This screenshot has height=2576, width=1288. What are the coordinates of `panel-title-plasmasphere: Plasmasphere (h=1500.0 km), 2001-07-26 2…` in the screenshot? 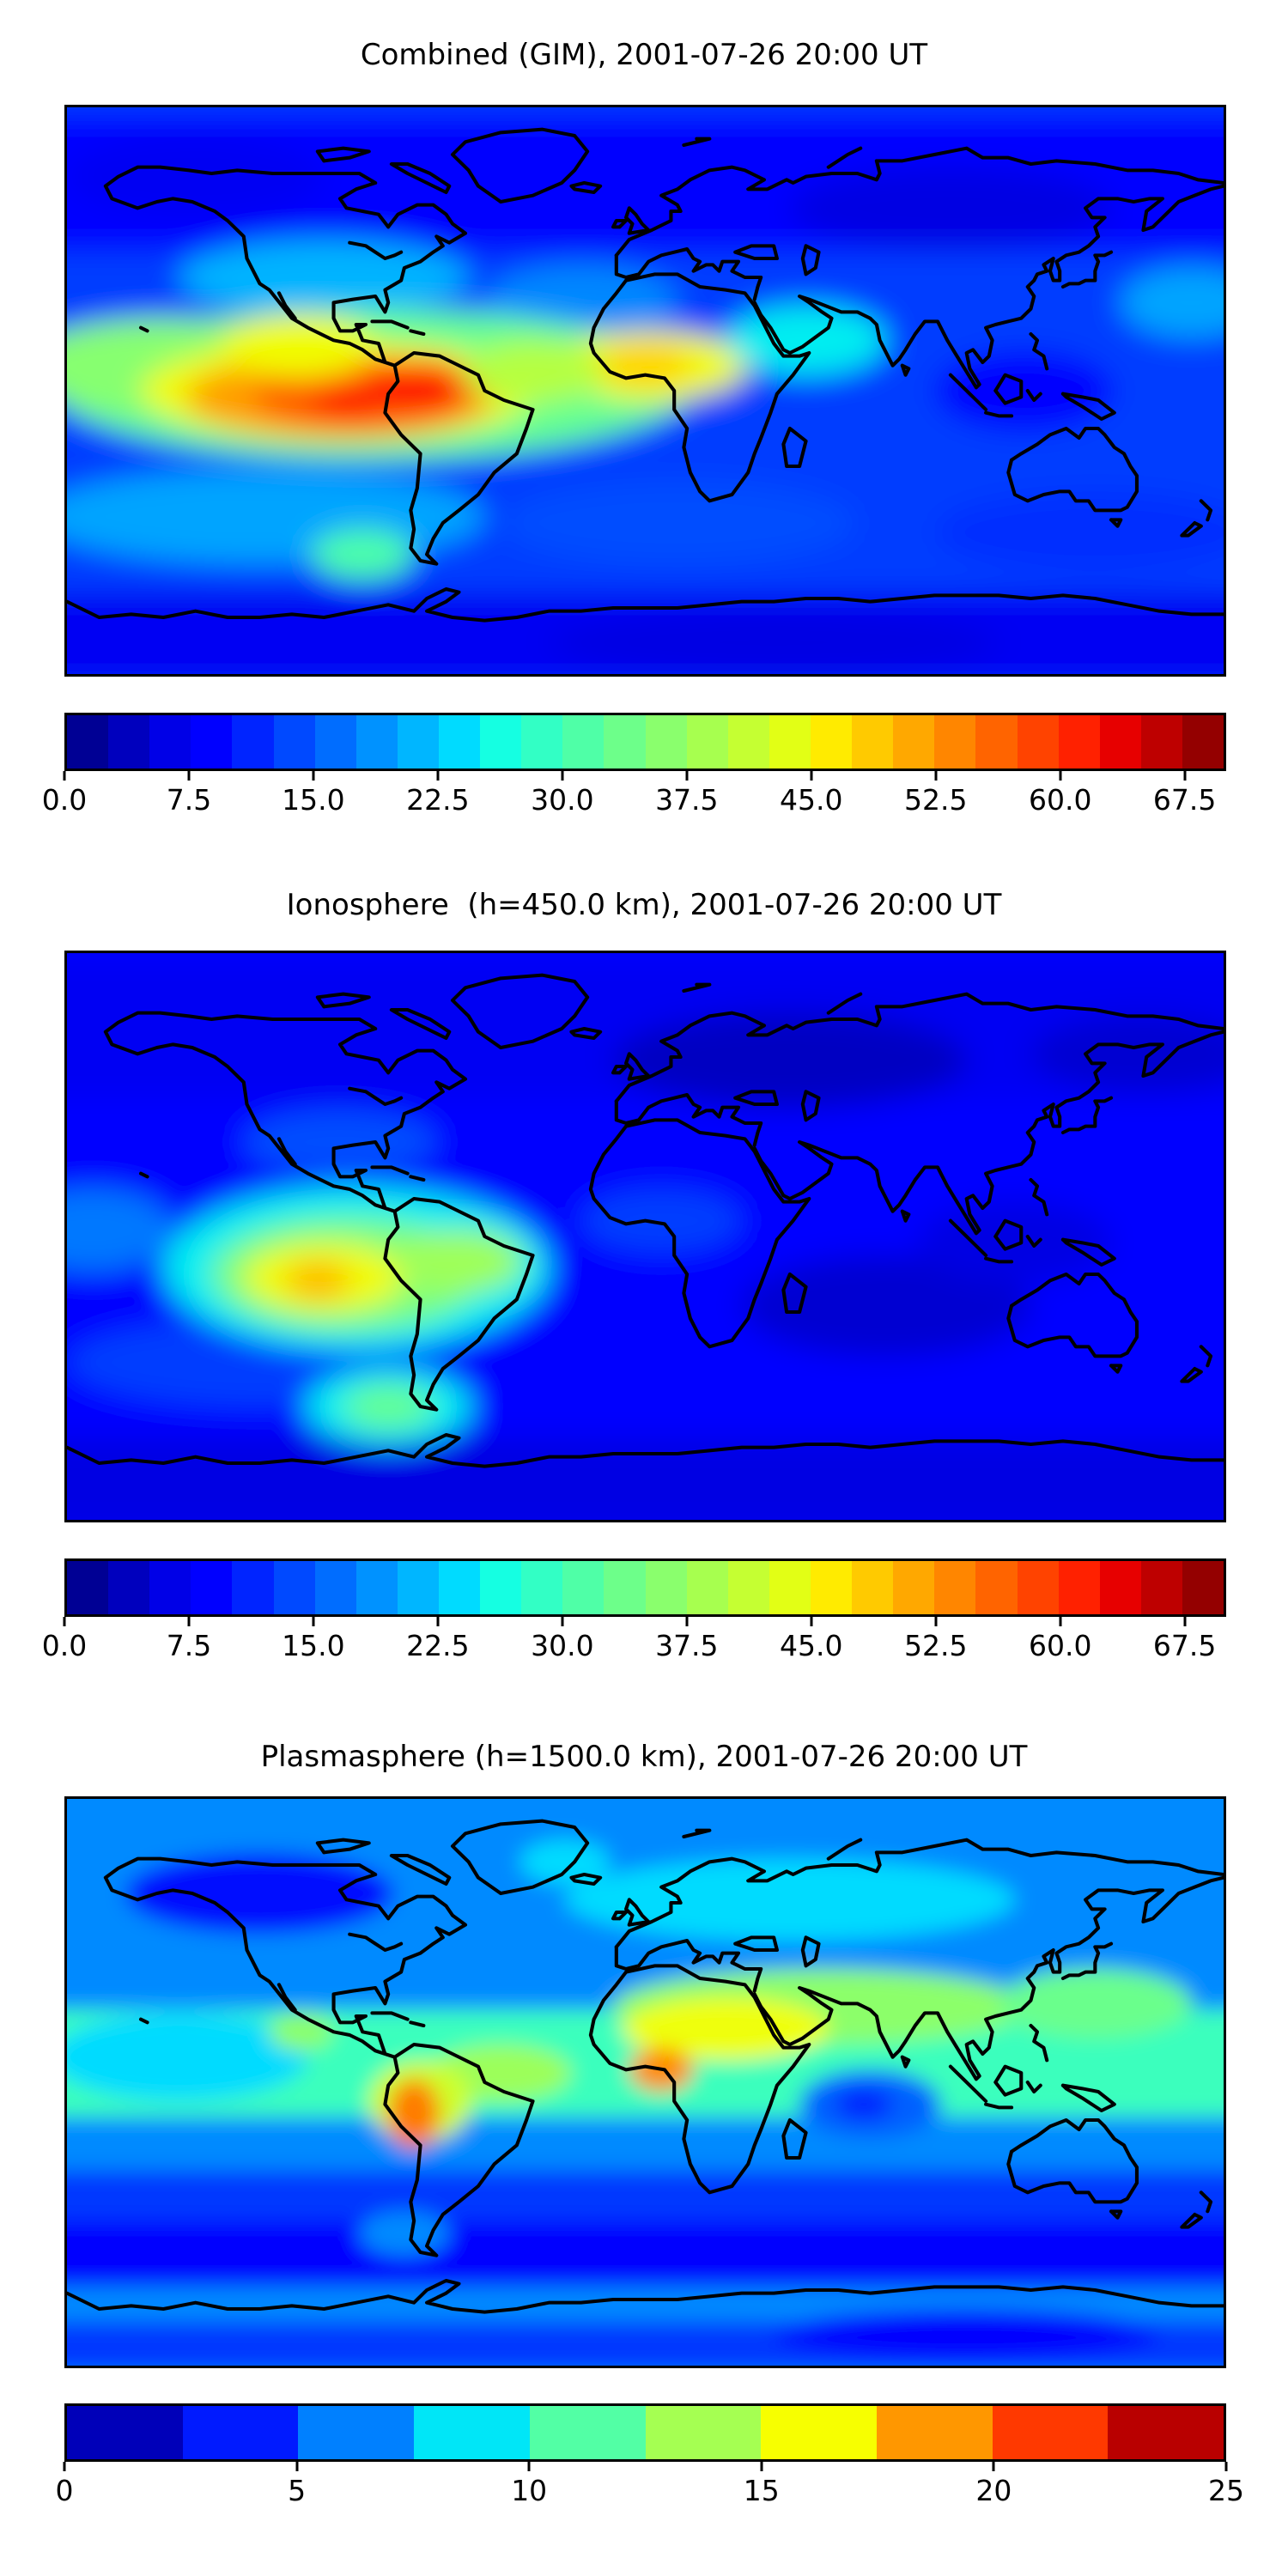 It's located at (644, 1757).